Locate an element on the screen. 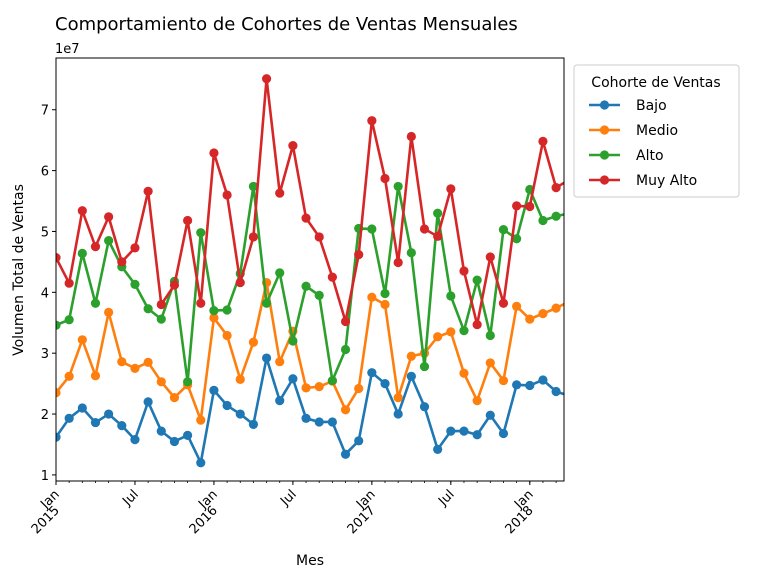  legend: Cohorte de Ventas Bajo Medio Alto Muy Alto is located at coordinates (656, 131).